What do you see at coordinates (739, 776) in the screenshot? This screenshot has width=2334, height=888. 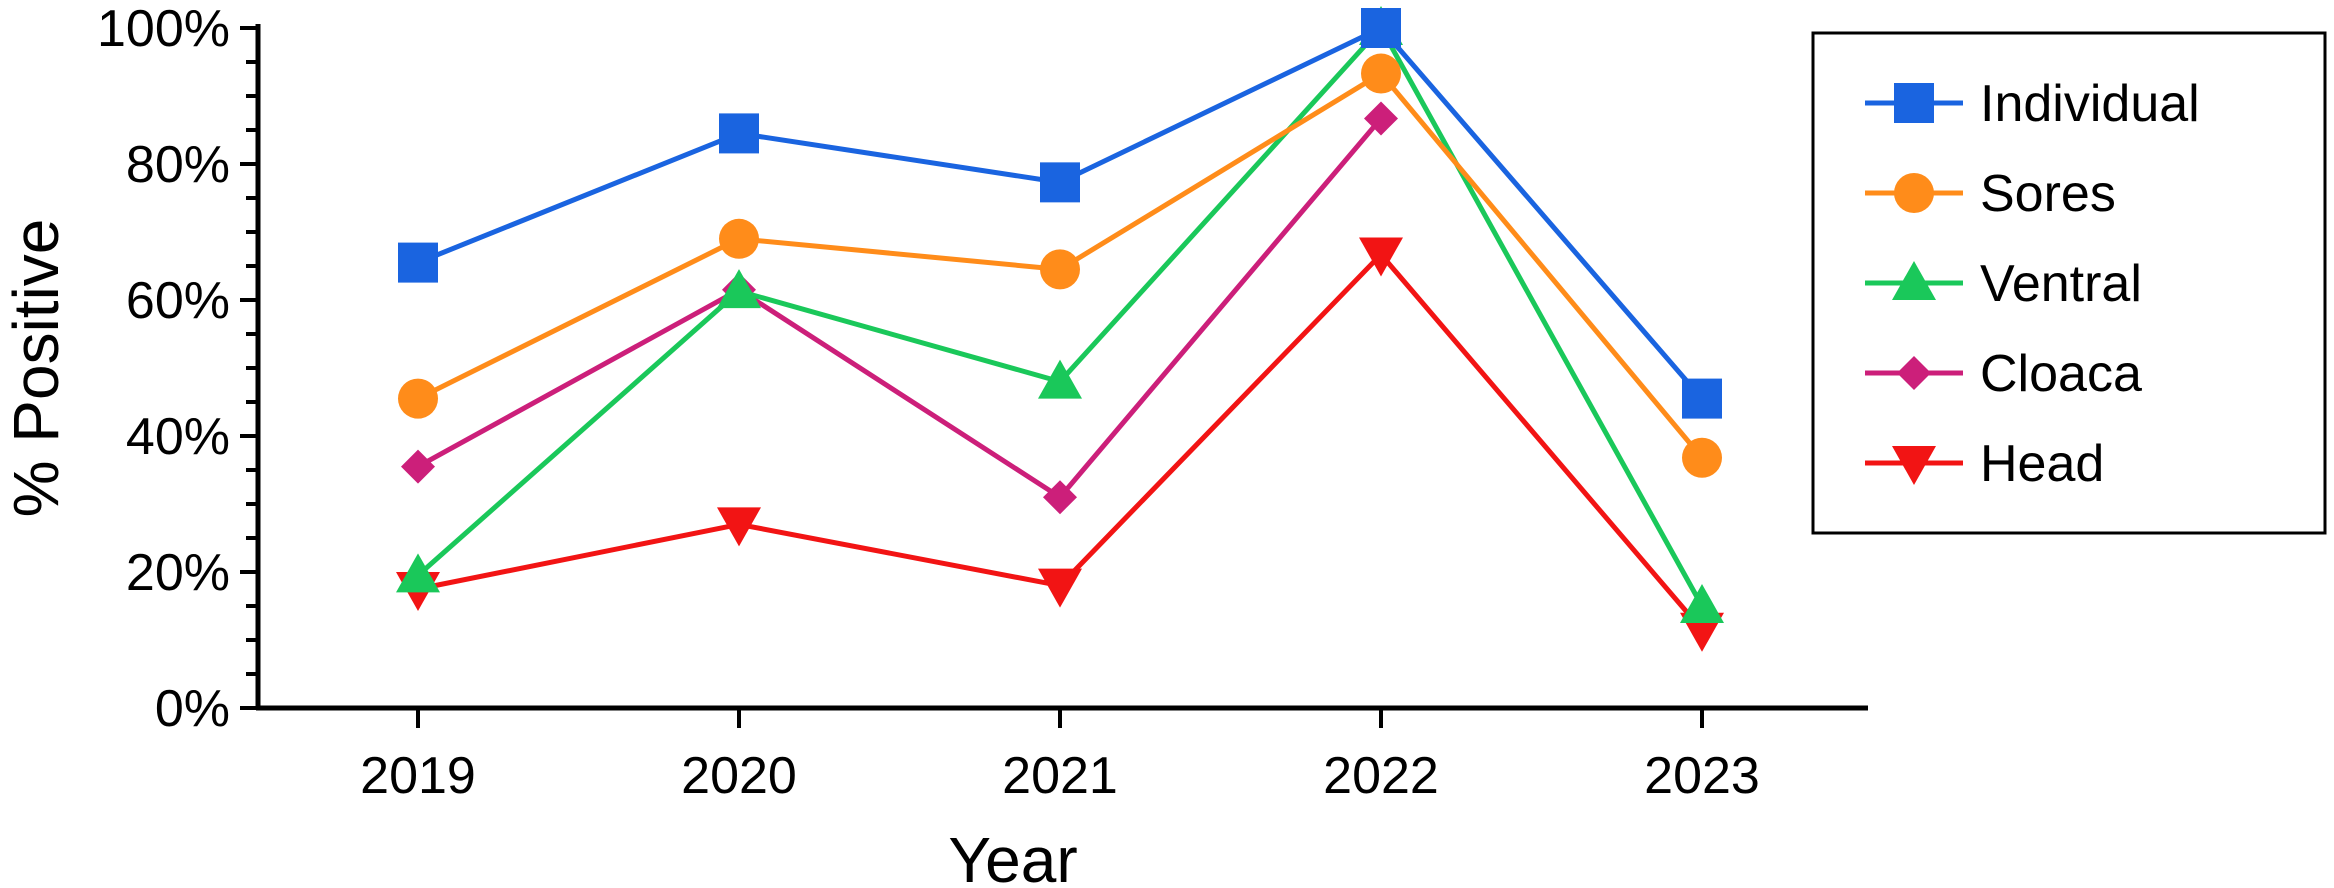 I see `x-tick-label: 2020` at bounding box center [739, 776].